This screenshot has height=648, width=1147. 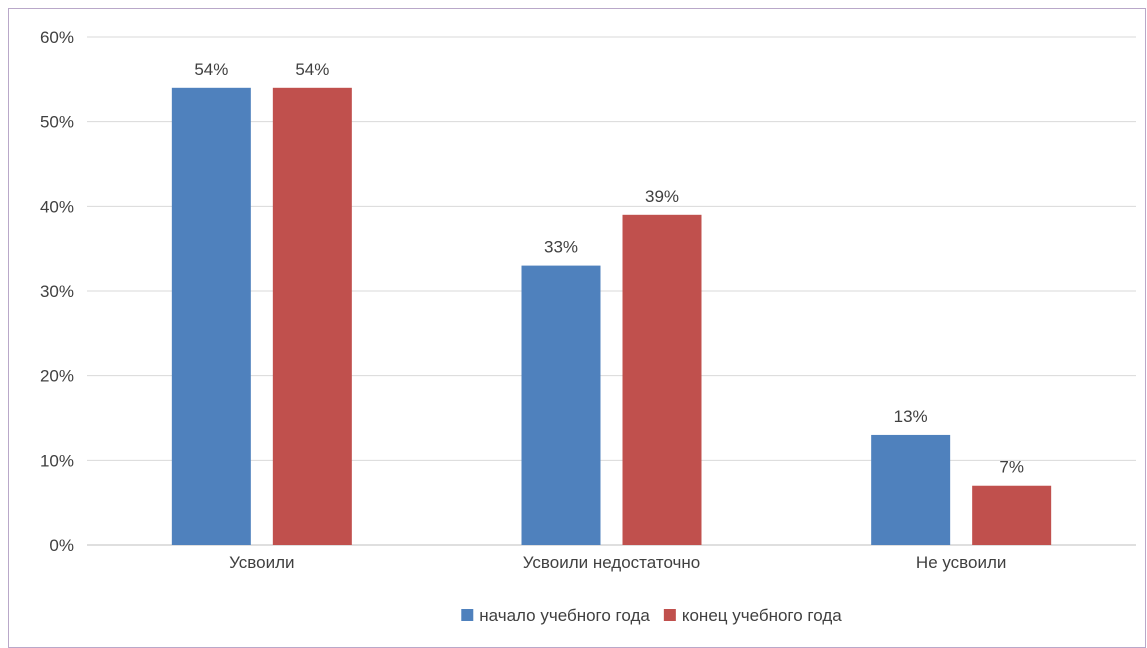 I want to click on legend-label: конец учебного года, so click(x=762, y=615).